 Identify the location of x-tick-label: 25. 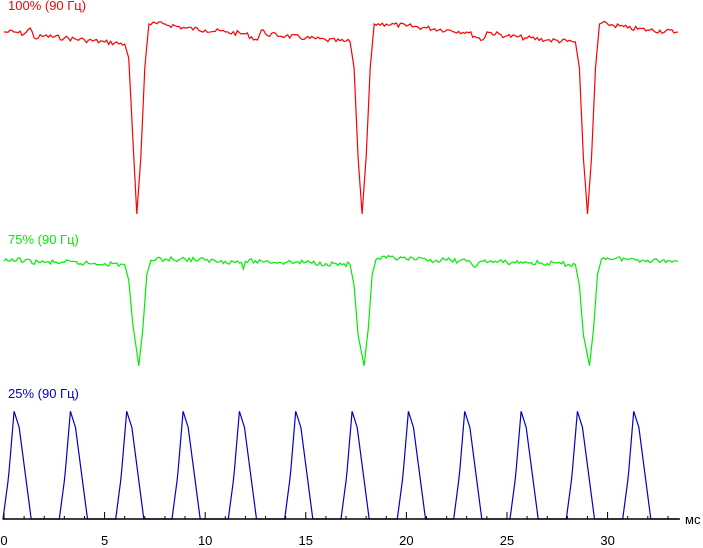
(507, 540).